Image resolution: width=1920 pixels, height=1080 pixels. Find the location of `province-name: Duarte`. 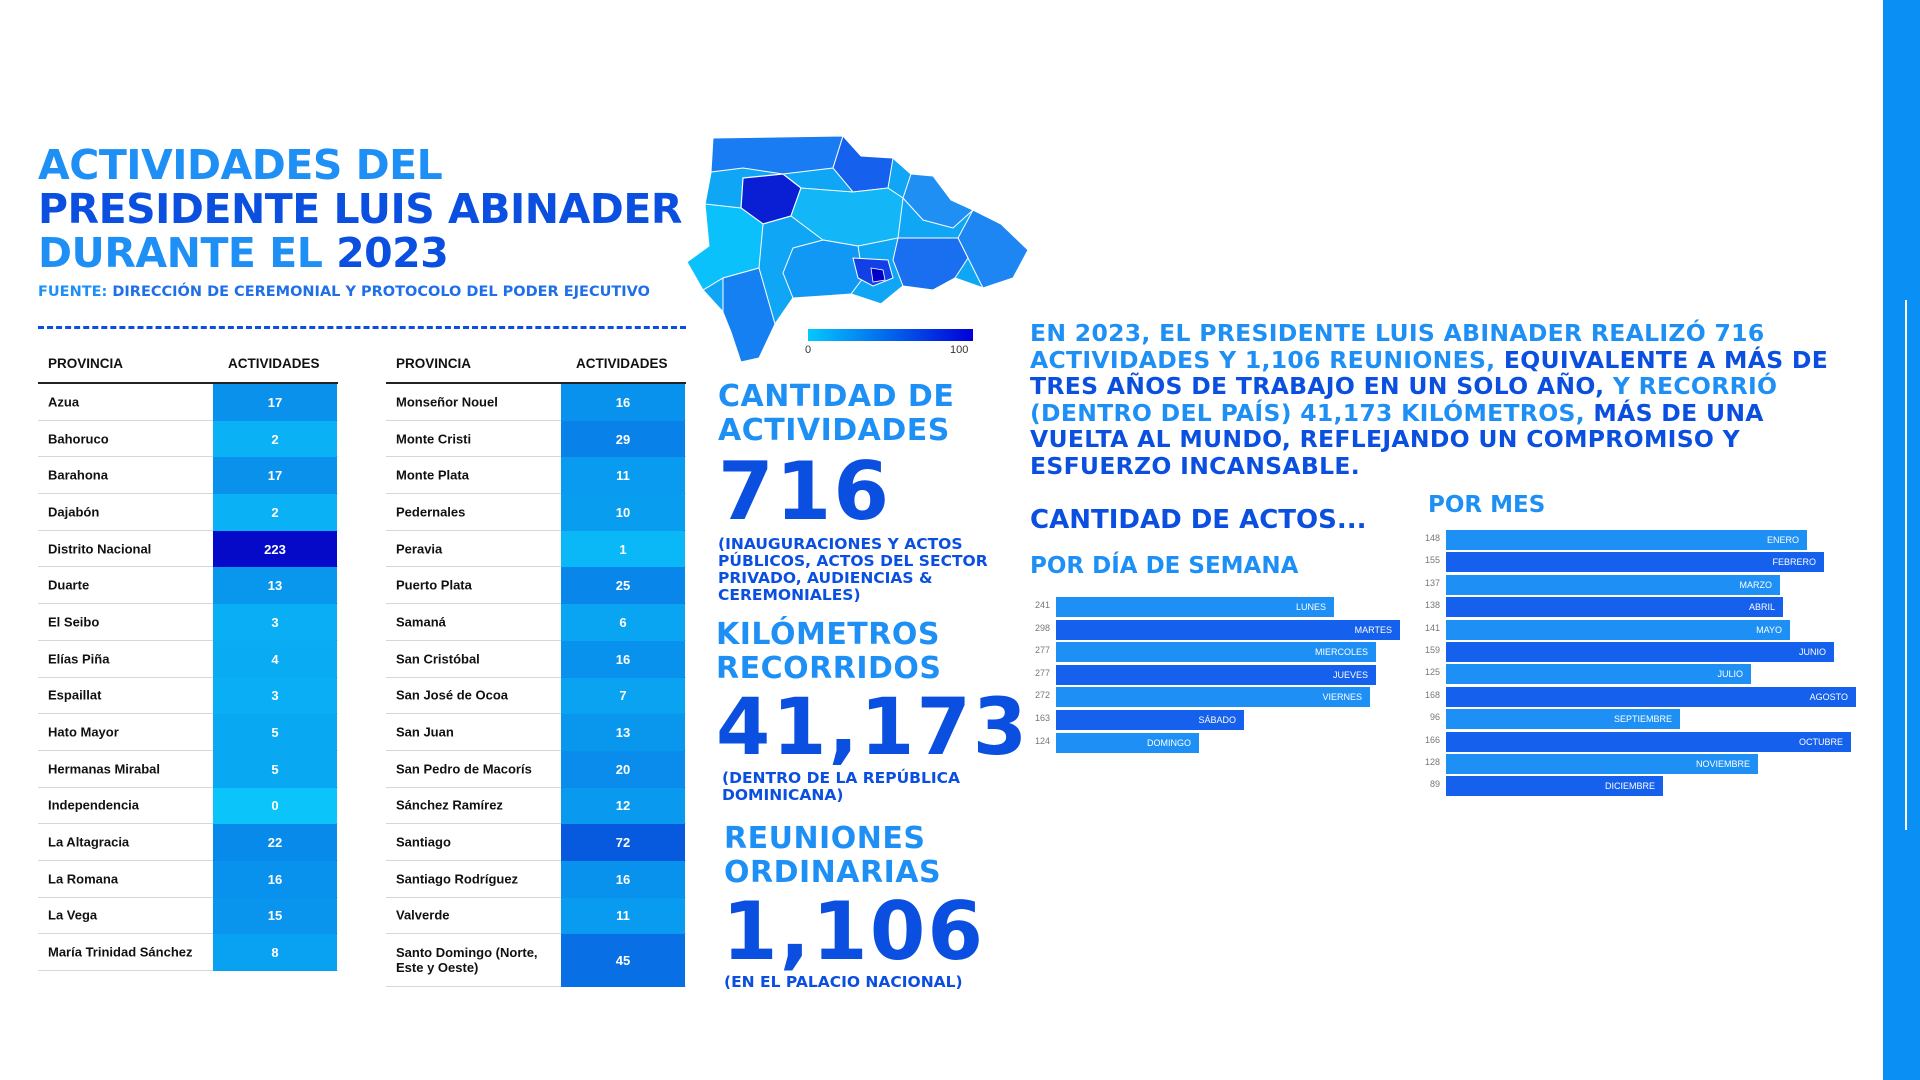

province-name: Duarte is located at coordinates (69, 585).